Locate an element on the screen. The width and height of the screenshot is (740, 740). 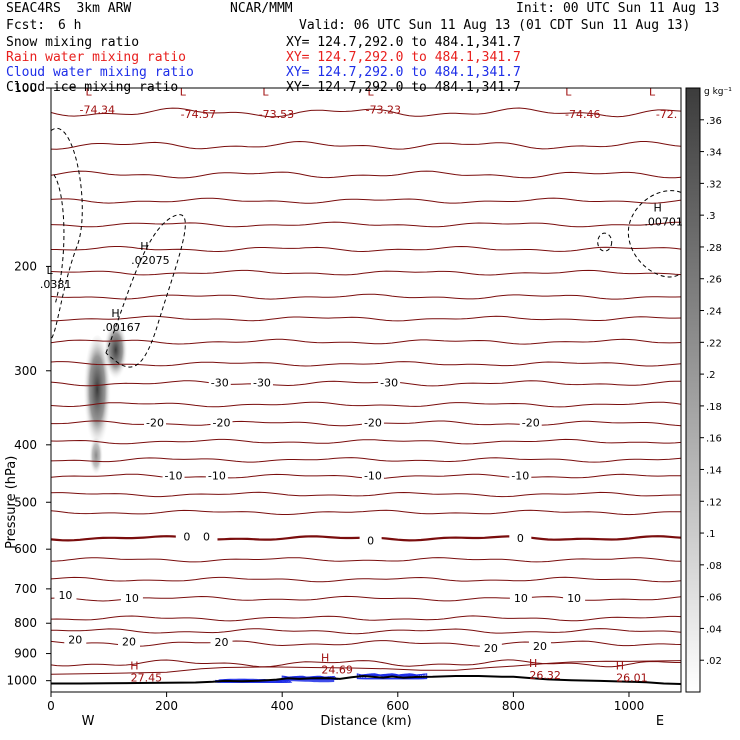
temperature-label: -30 is located at coordinates (220, 382).